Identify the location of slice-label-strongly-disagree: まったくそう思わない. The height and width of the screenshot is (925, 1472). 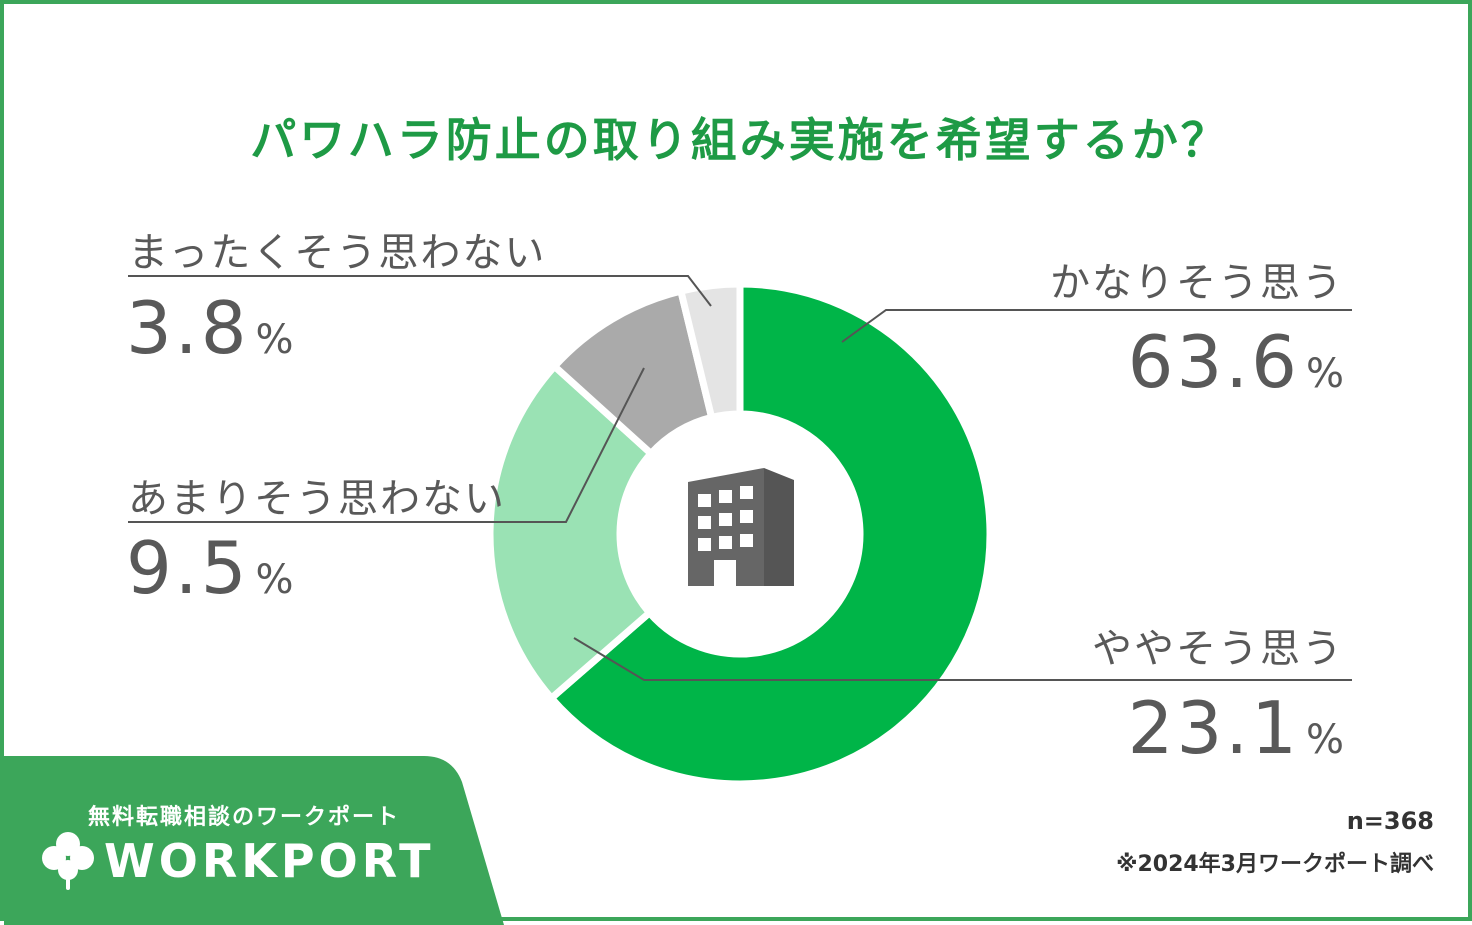
(337, 253).